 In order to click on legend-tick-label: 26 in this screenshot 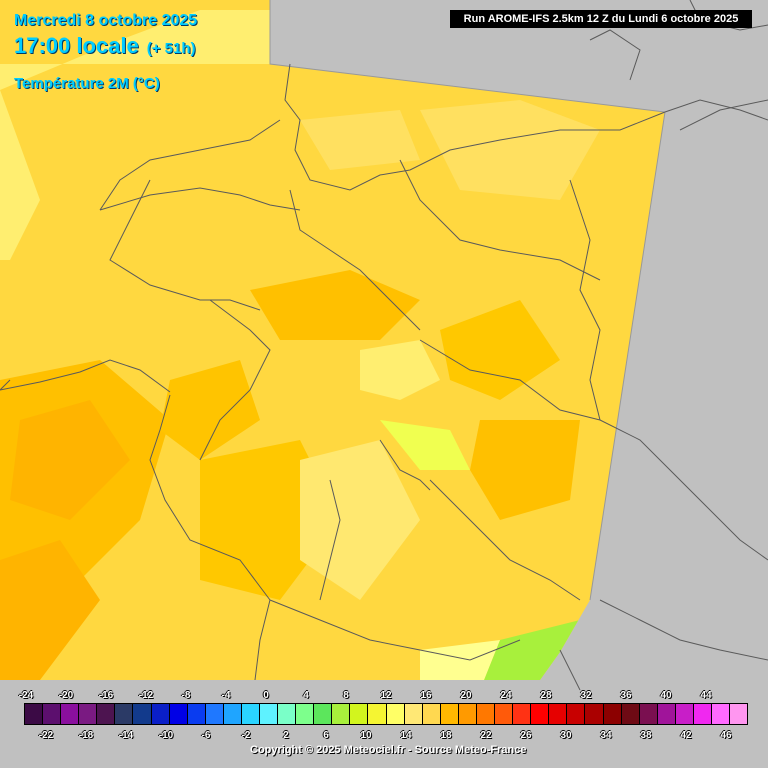, I will do `click(526, 735)`.